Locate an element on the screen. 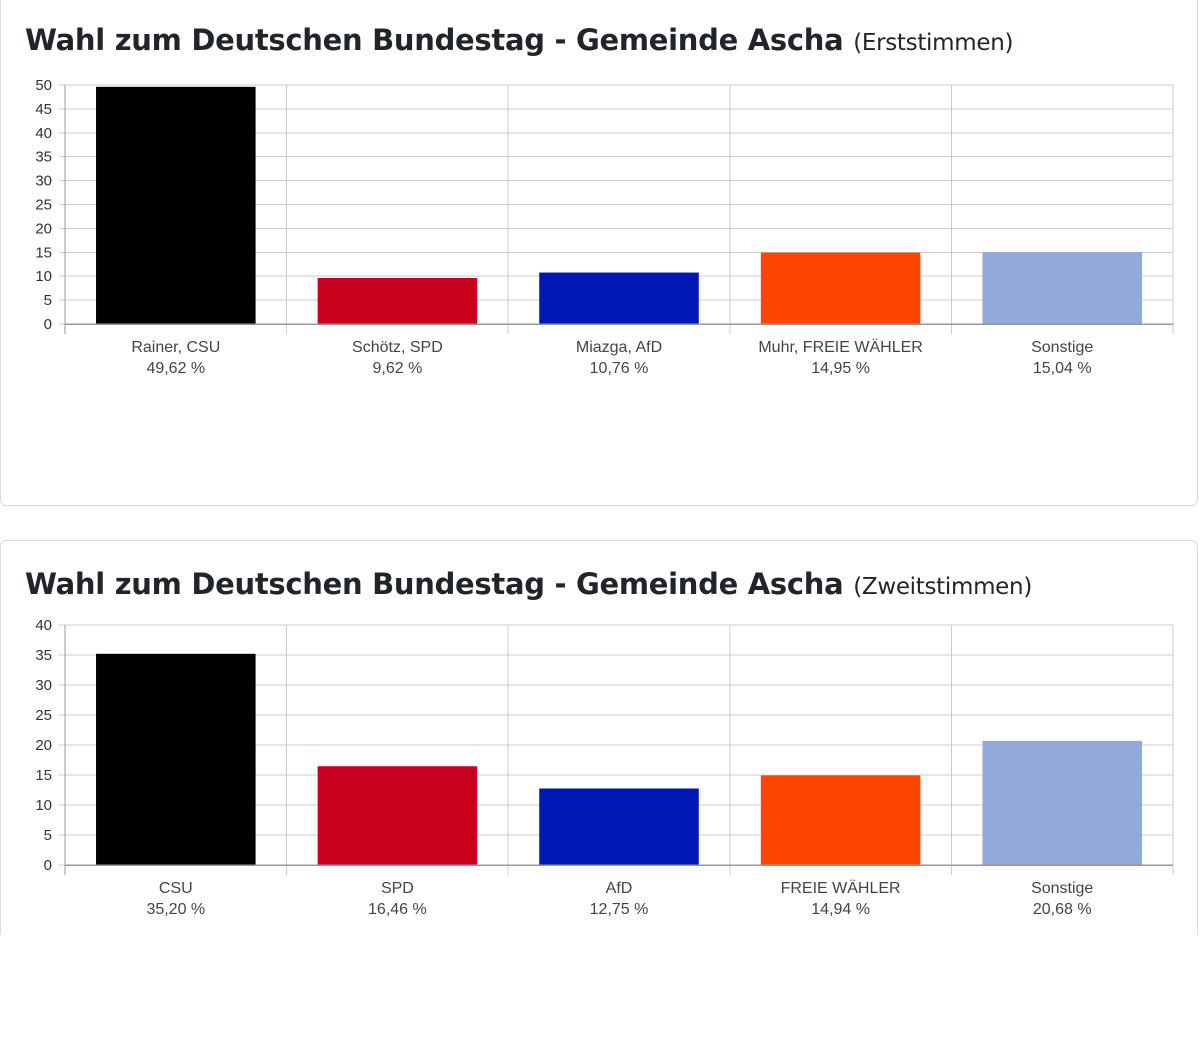 The image size is (1200, 1050). x-tick-label: FREIE WÄHLER is located at coordinates (841, 888).